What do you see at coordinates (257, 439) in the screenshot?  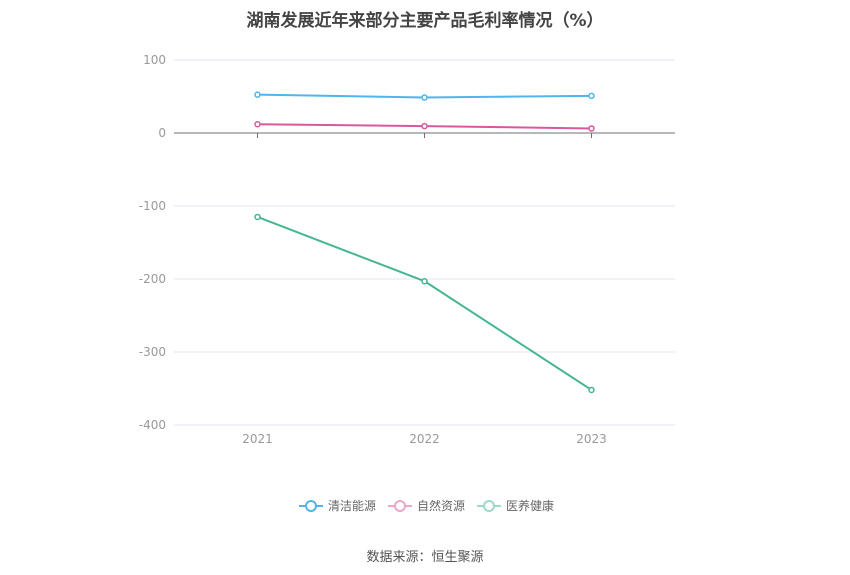 I see `x-tick-label: 2021` at bounding box center [257, 439].